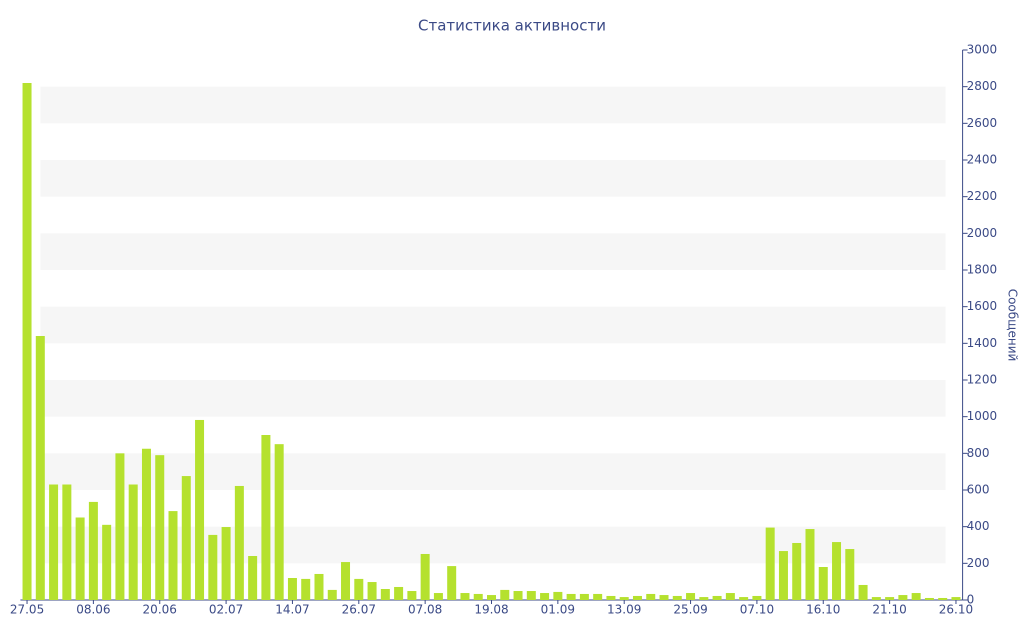  I want to click on y-tick-label: 2200, so click(982, 196).